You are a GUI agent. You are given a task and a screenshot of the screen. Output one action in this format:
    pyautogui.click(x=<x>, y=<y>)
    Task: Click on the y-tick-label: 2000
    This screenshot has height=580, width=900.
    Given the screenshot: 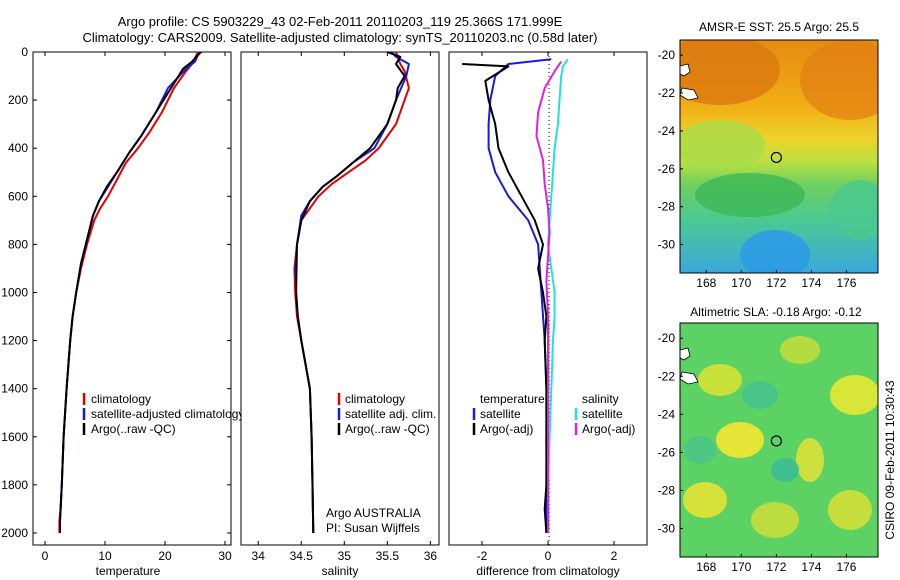 What is the action you would take?
    pyautogui.click(x=14, y=533)
    